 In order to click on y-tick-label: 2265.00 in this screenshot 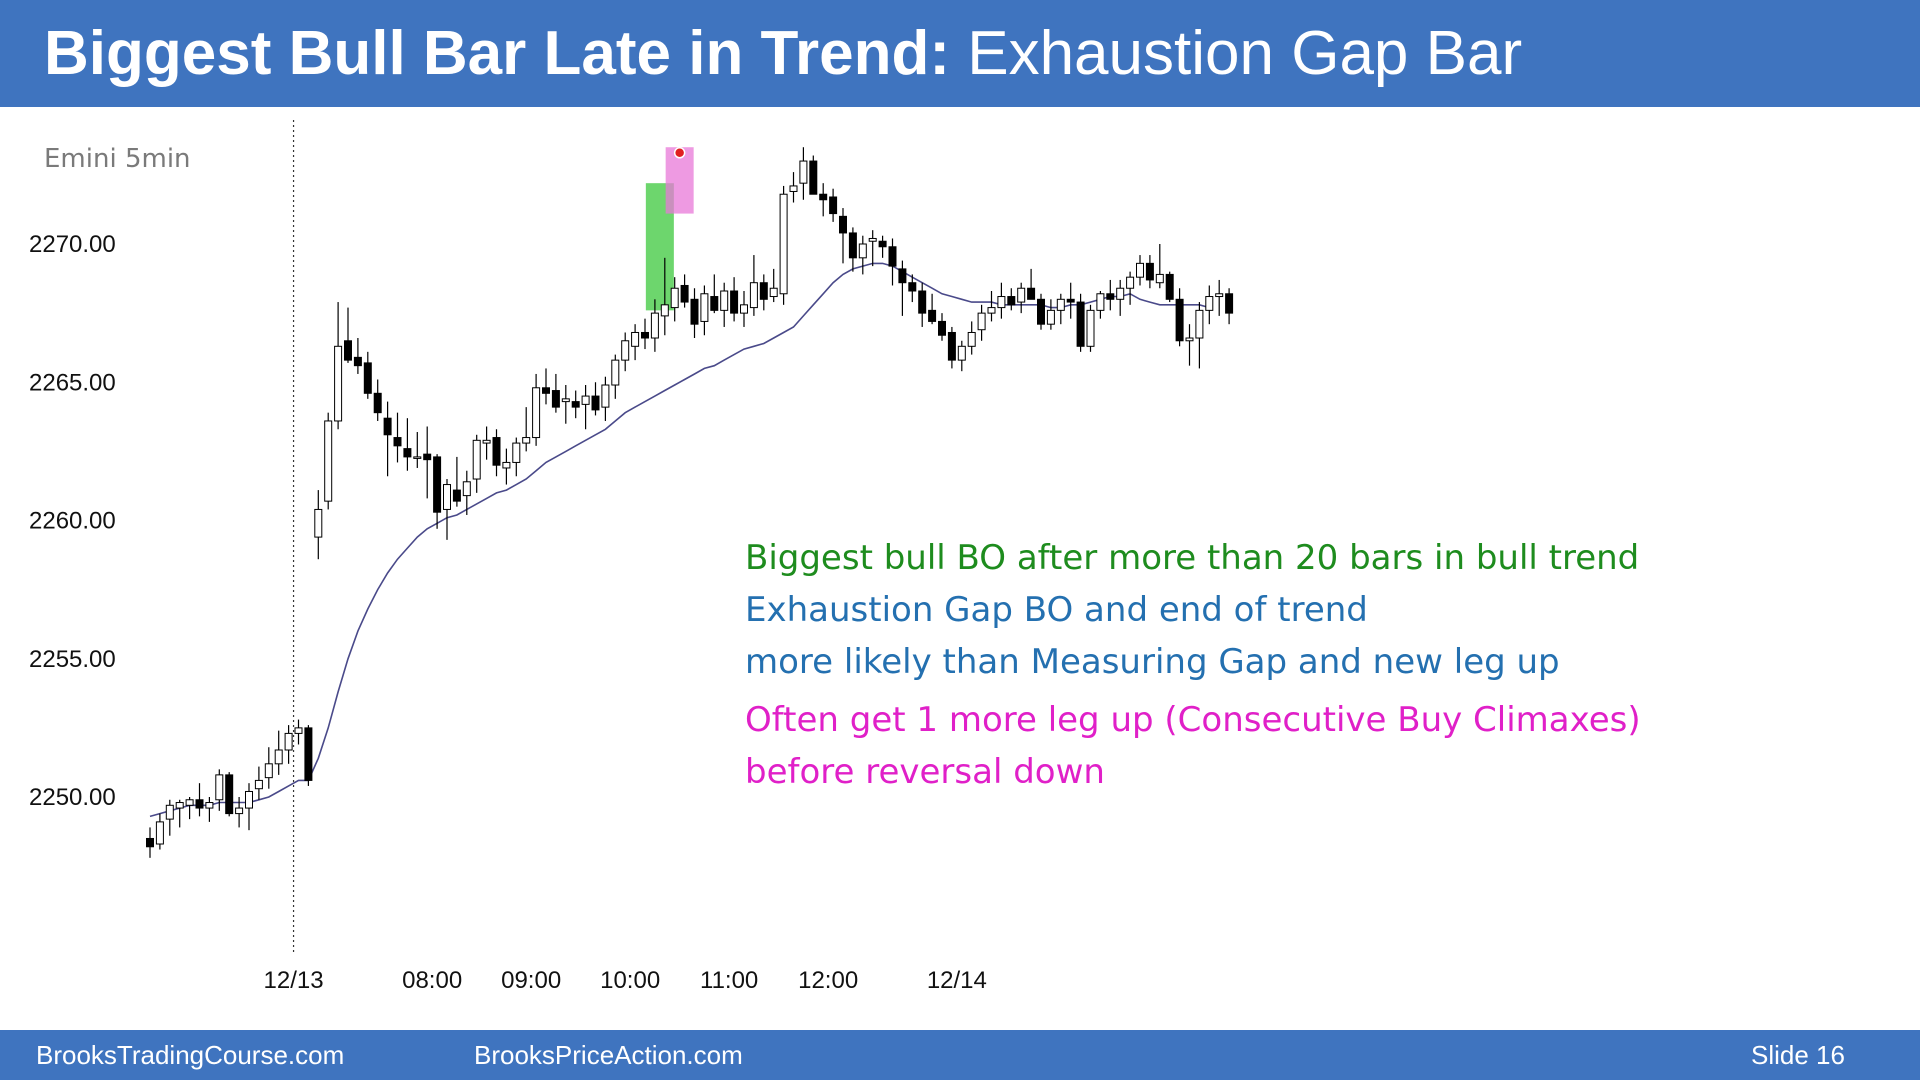, I will do `click(72, 382)`.